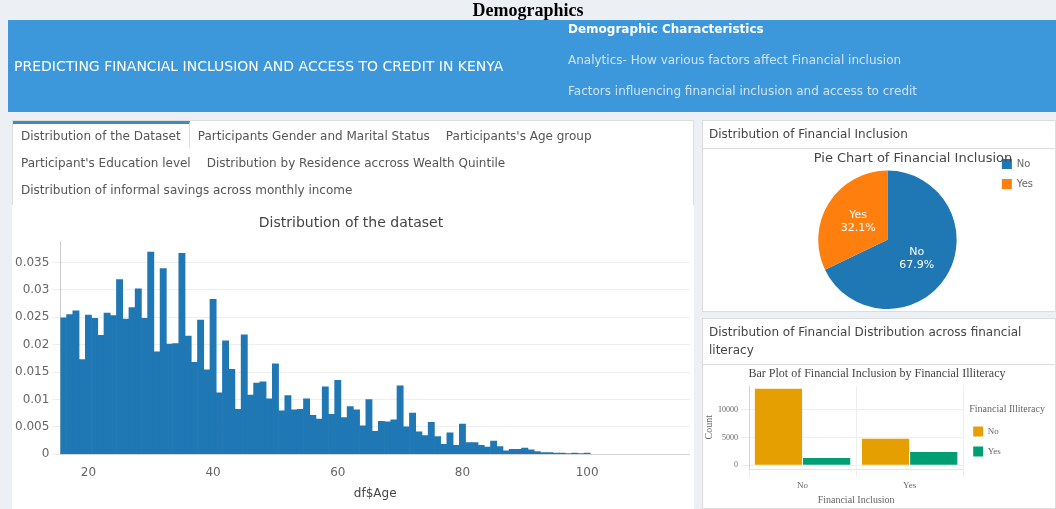 This screenshot has width=1056, height=509. Describe the element at coordinates (338, 471) in the screenshot. I see `x-tick-label: 60` at that location.